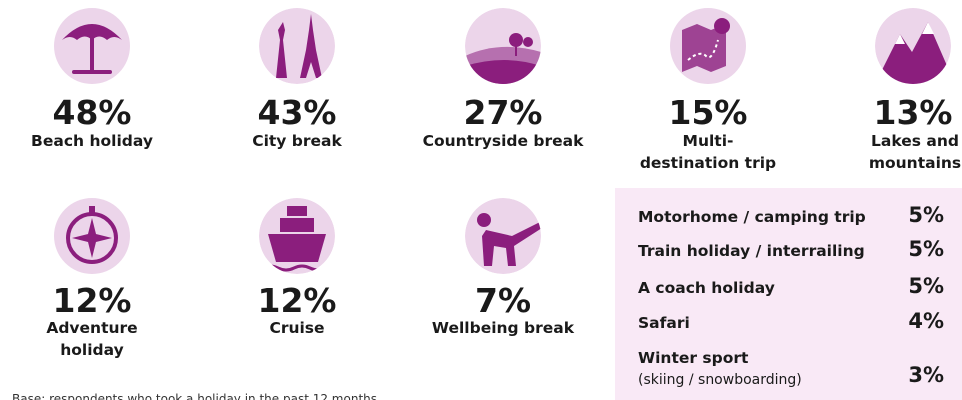 Image resolution: width=962 pixels, height=400 pixels. What do you see at coordinates (92, 112) in the screenshot?
I see `item-value: 48%` at bounding box center [92, 112].